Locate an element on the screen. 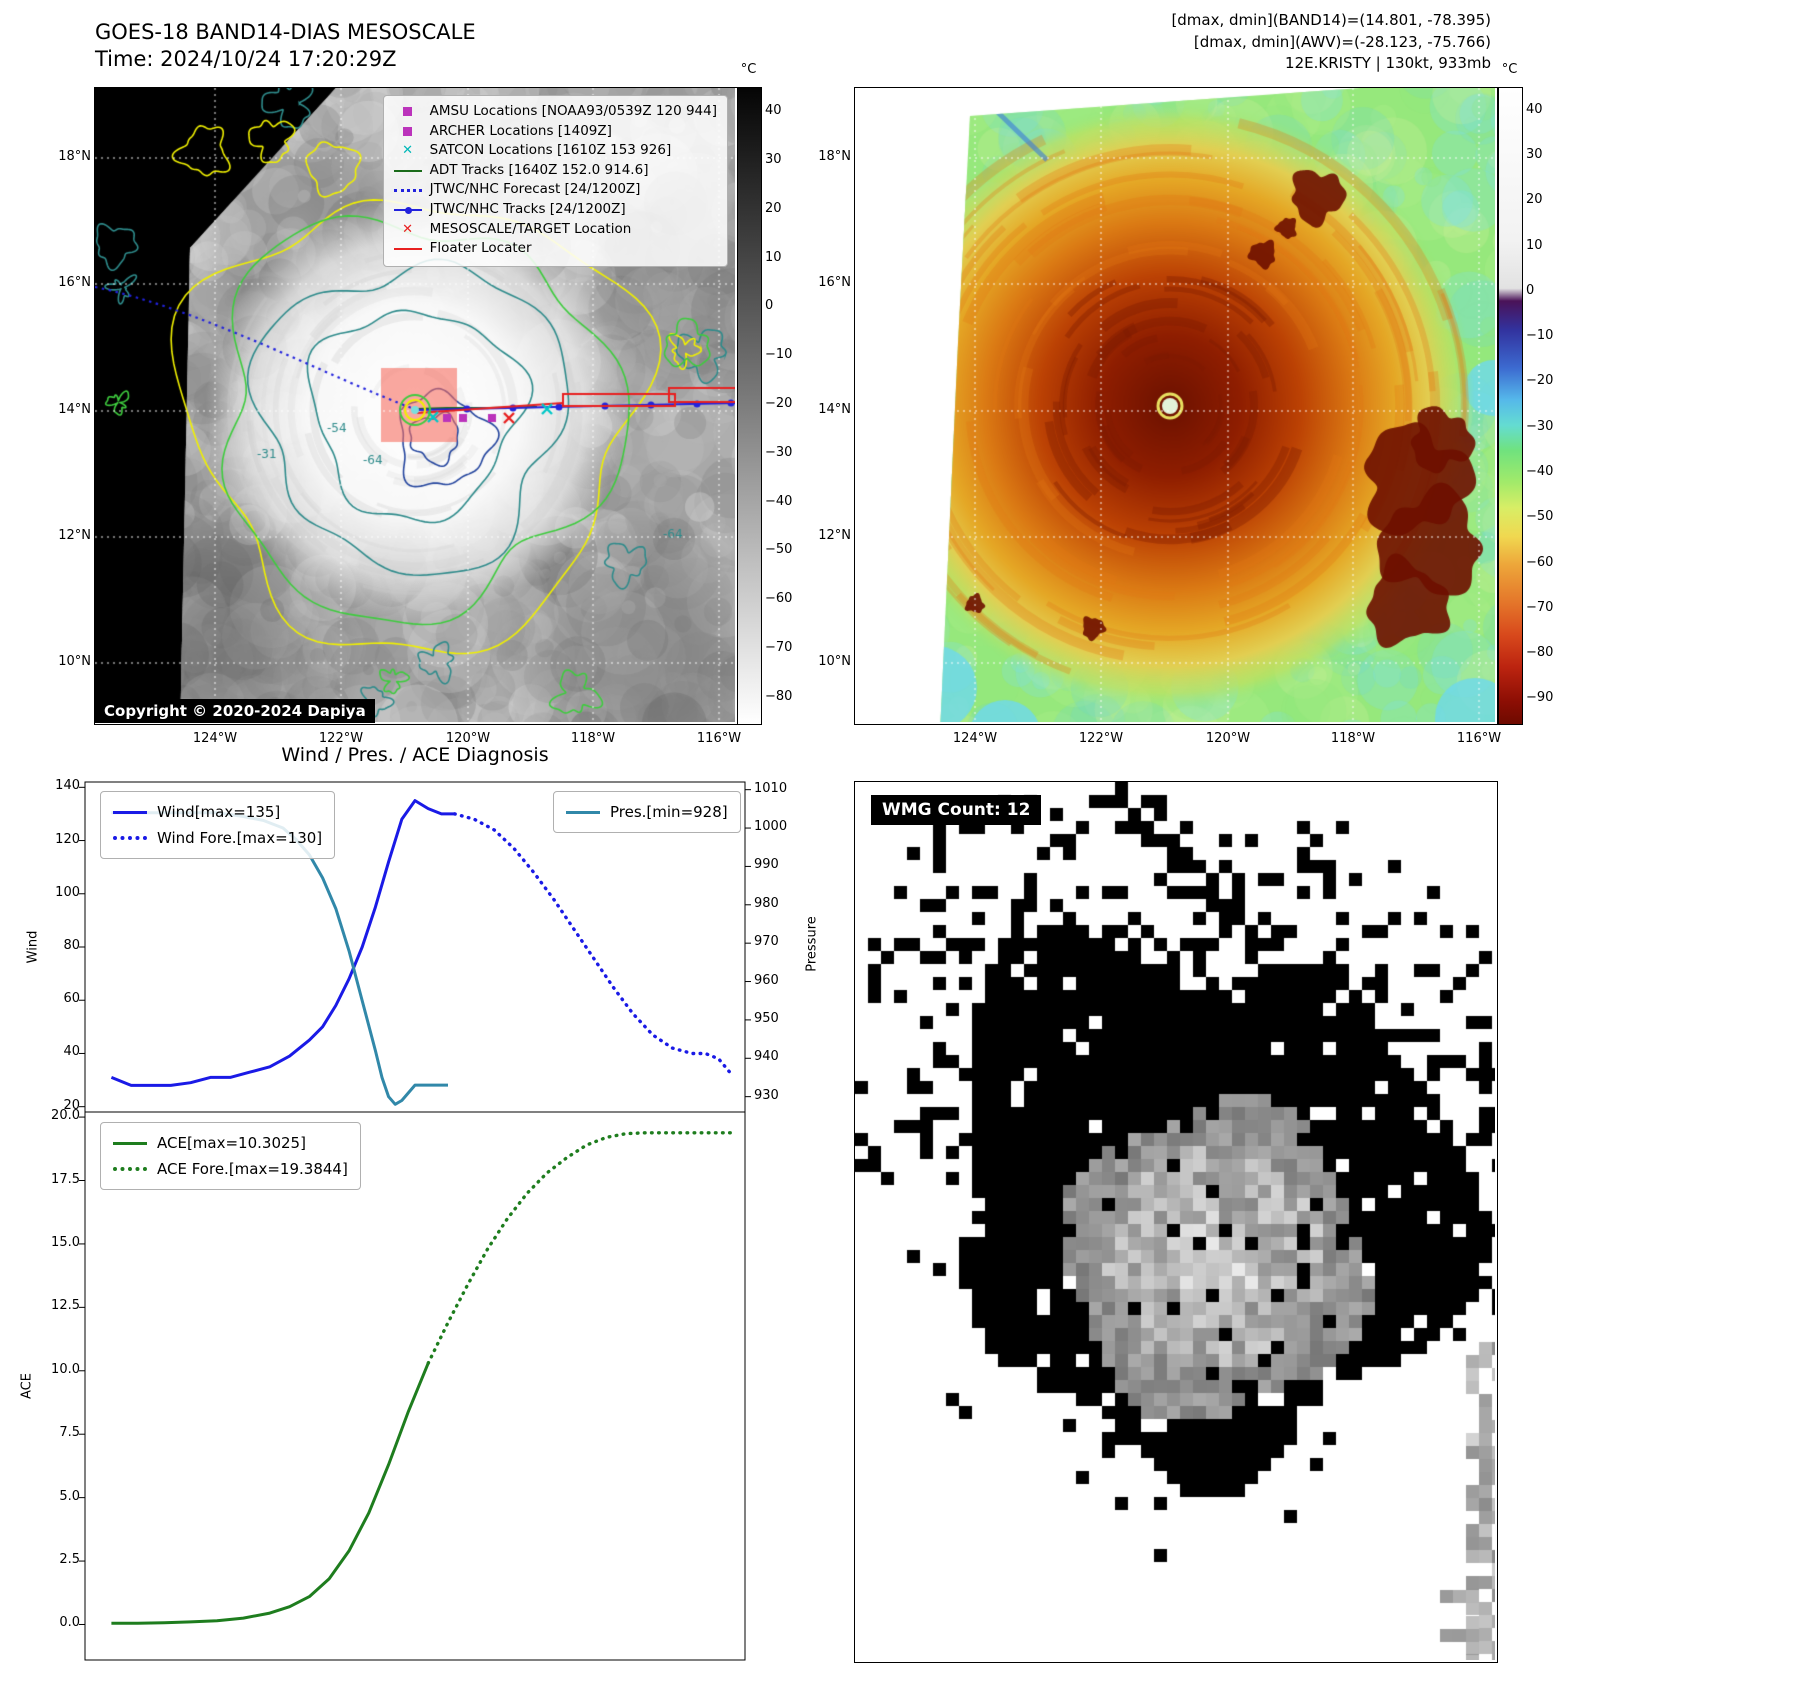  grayscale-colorbar is located at coordinates (749, 406).